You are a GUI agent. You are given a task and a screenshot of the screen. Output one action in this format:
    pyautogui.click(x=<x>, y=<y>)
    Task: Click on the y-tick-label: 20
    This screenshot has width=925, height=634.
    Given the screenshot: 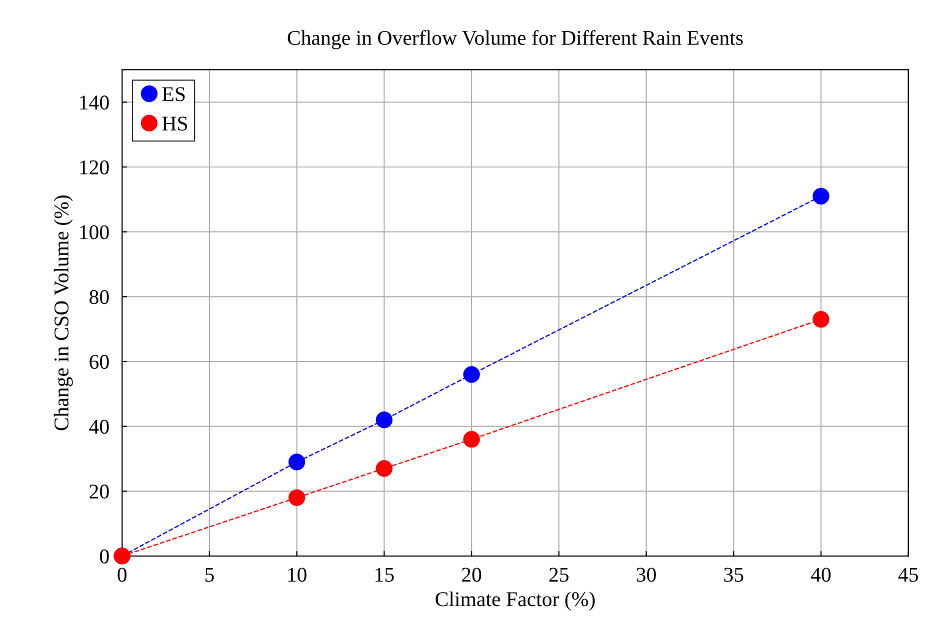 What is the action you would take?
    pyautogui.click(x=99, y=491)
    